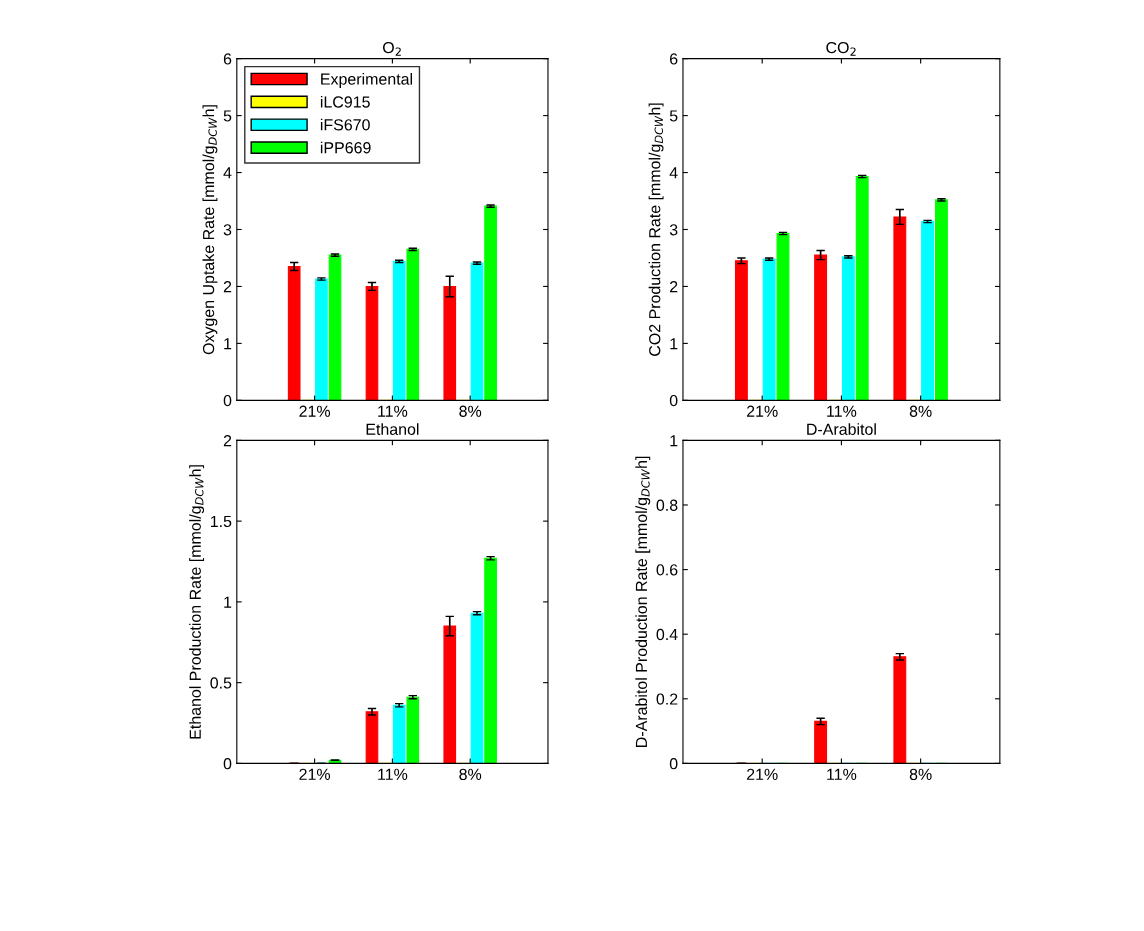 The height and width of the screenshot is (931, 1144). I want to click on y-tick-label: 0.8, so click(667, 505).